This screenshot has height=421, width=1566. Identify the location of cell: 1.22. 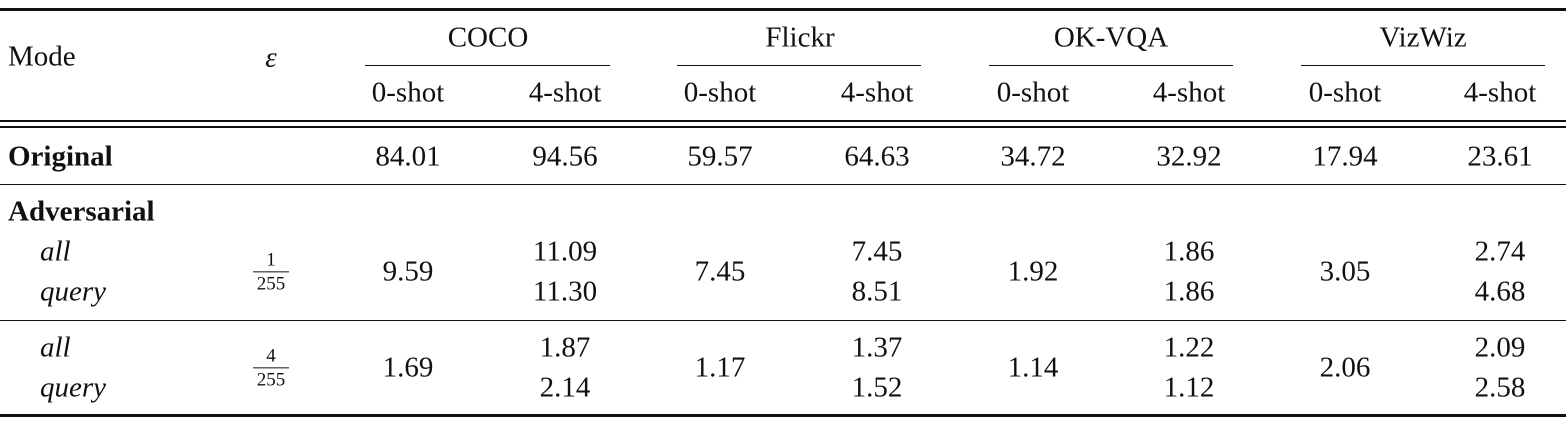
(1189, 347).